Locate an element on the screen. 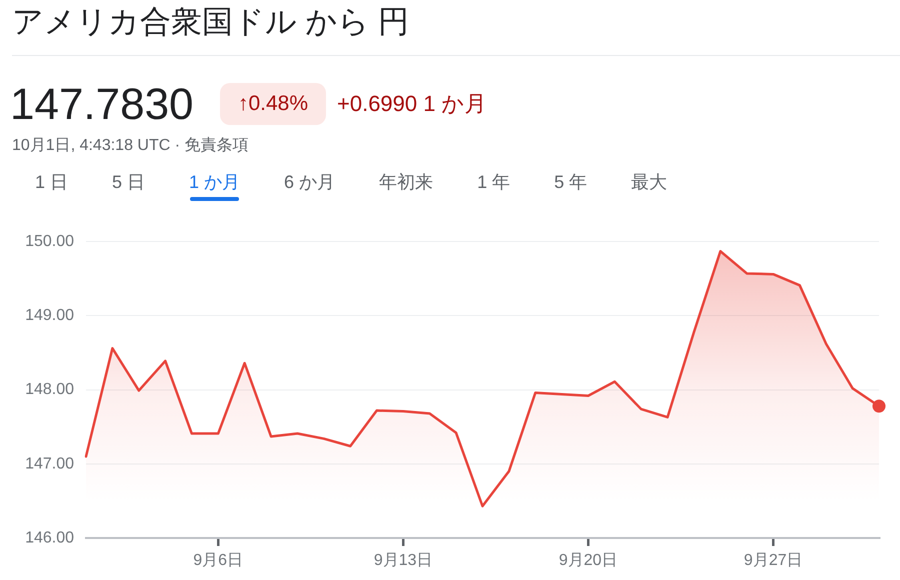  chart-subtitle: 147.7830 is located at coordinates (102, 104).